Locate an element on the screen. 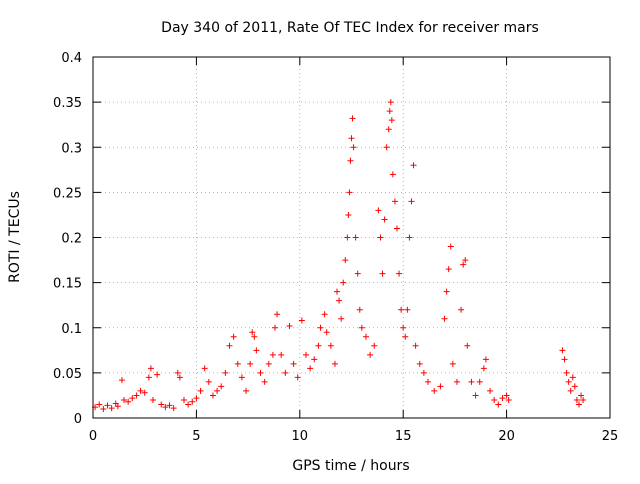 The width and height of the screenshot is (640, 484). y-tick-label: 0.35 is located at coordinates (67, 103).